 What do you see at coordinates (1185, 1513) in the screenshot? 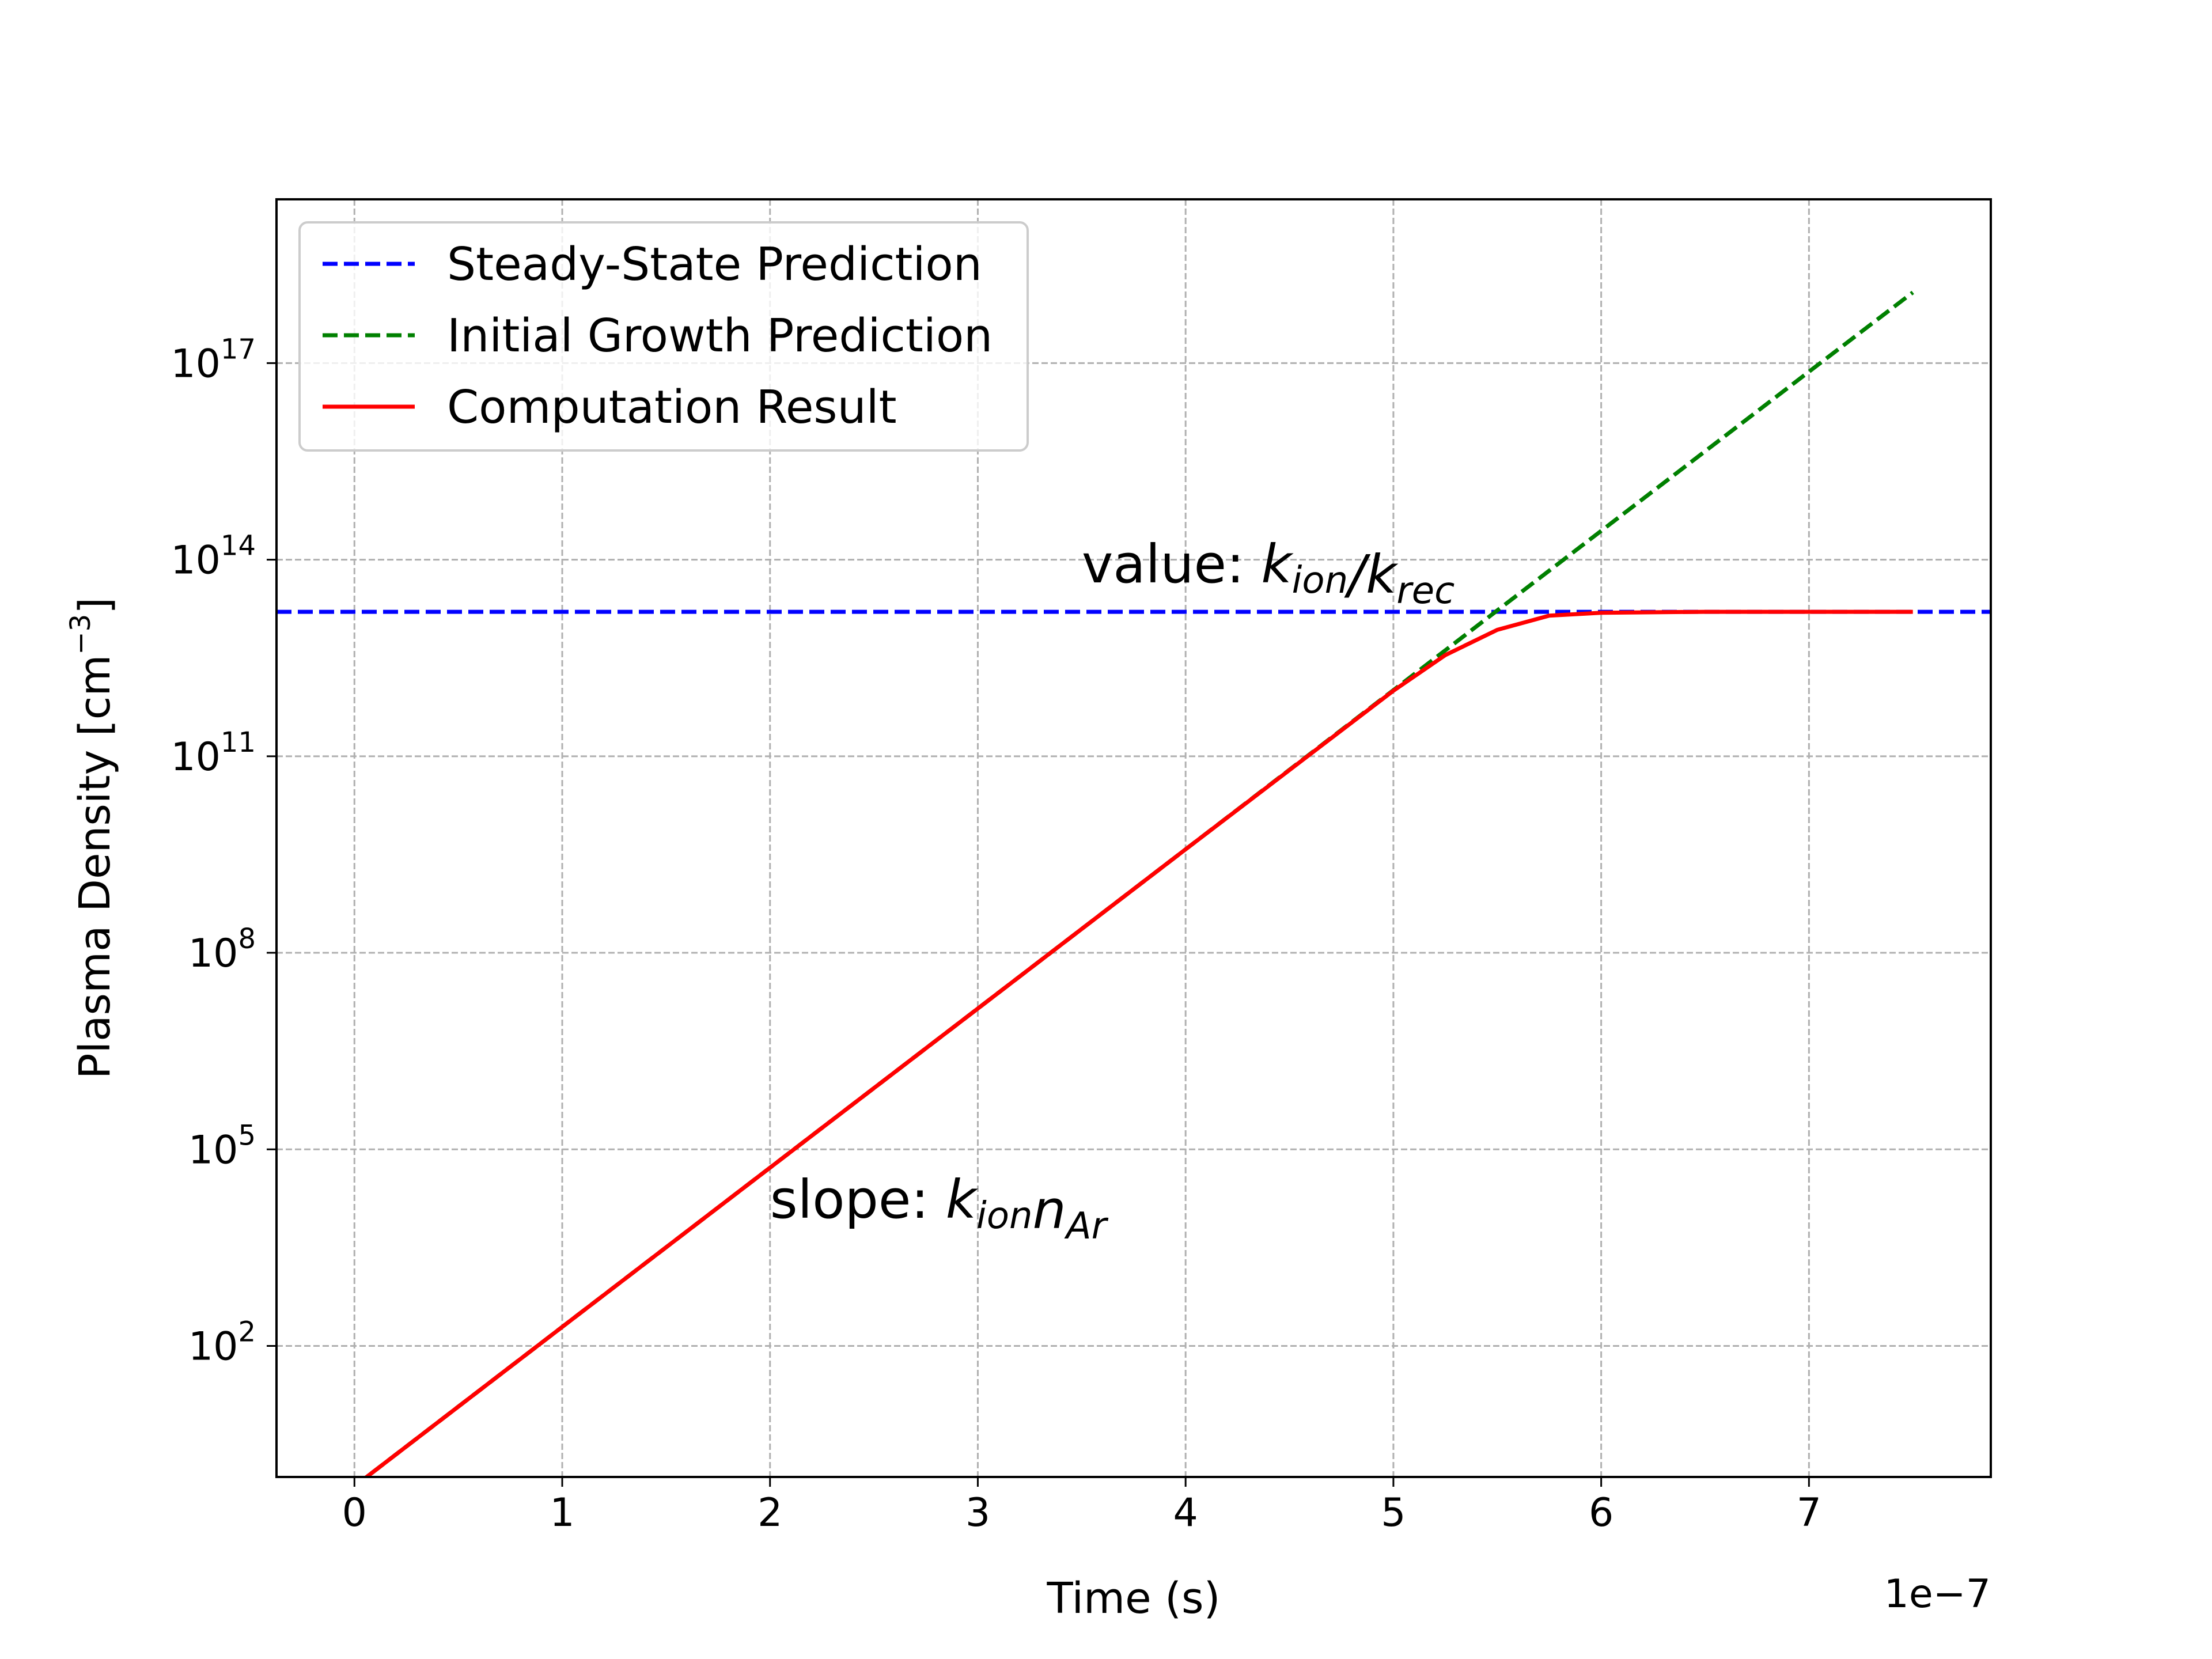
I see `x-tick-label: 4` at bounding box center [1185, 1513].